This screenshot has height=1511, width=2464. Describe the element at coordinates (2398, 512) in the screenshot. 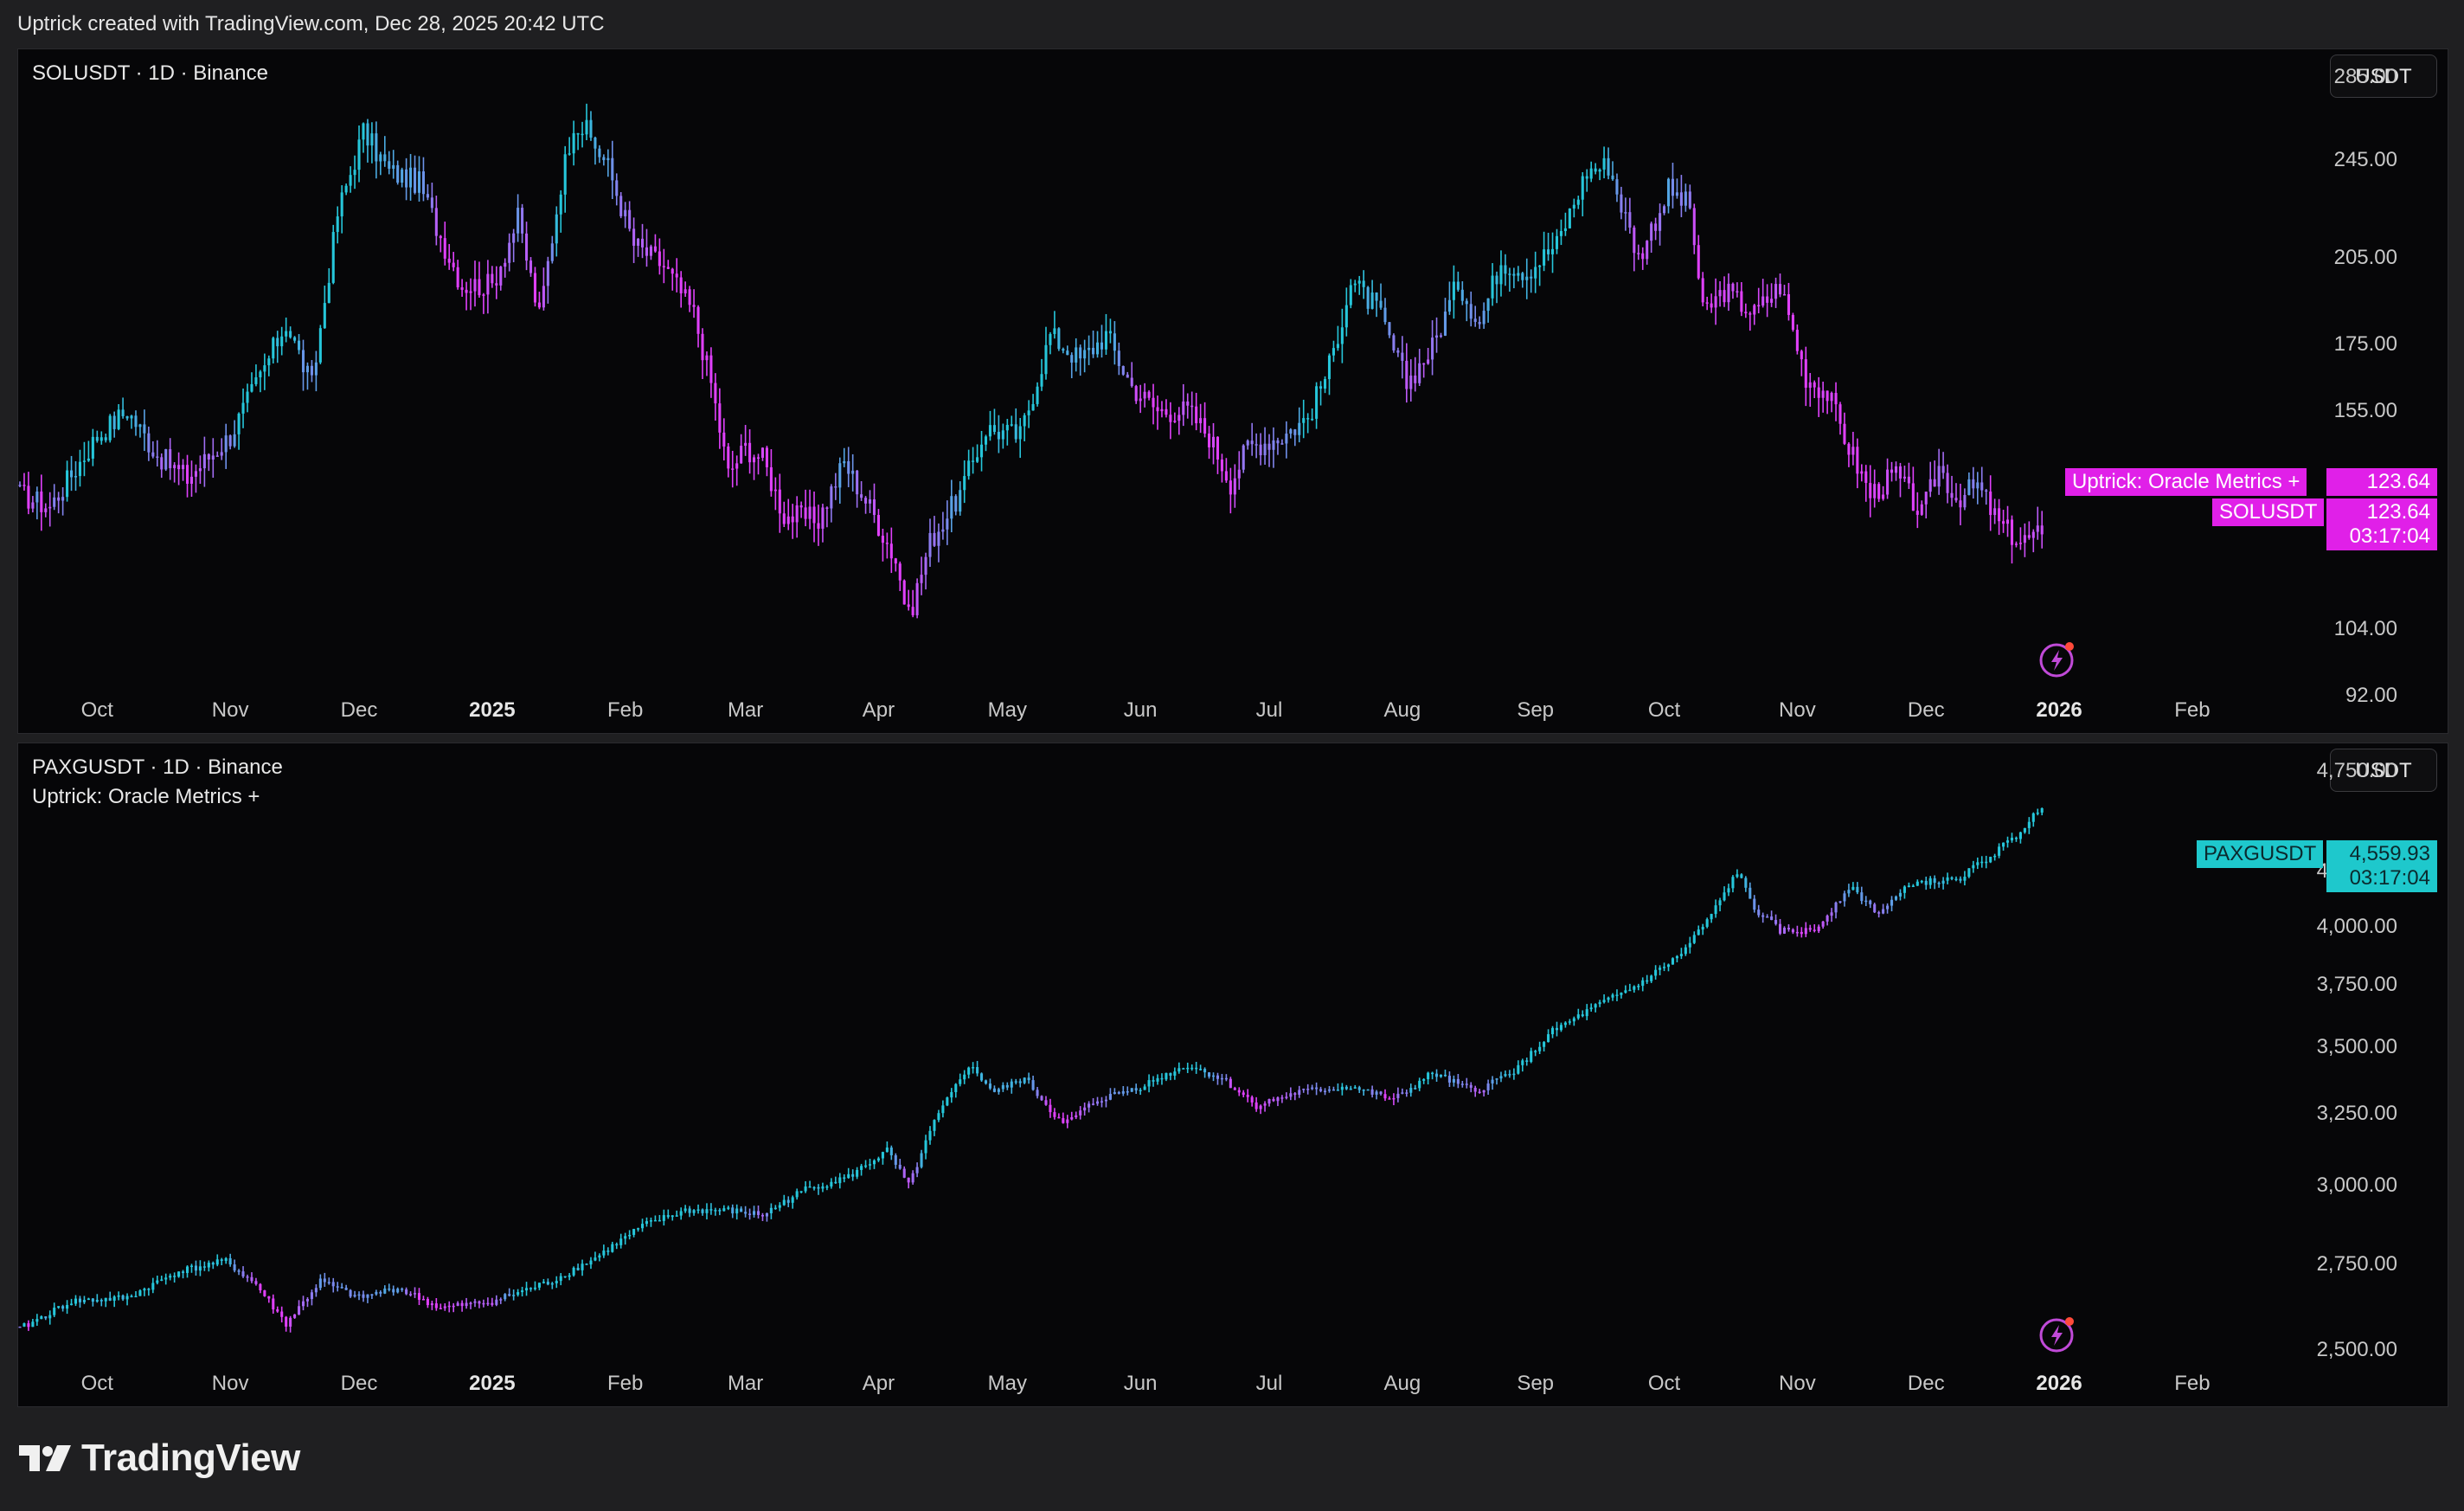

I see `solusdt-last-price: 123.64` at that location.